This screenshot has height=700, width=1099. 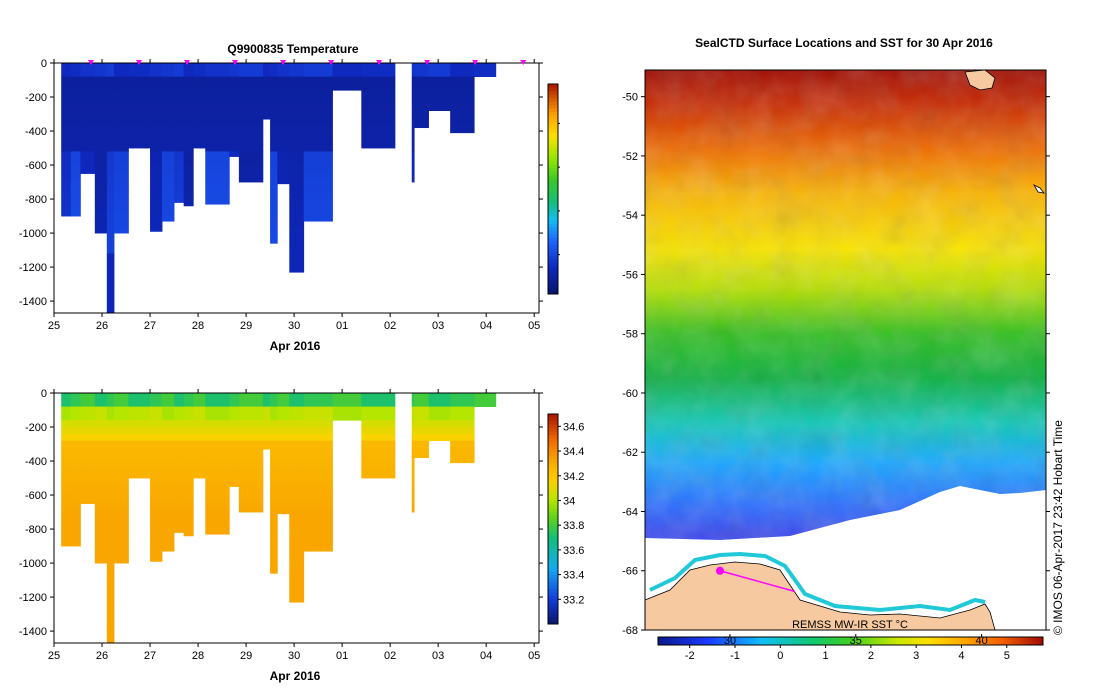 What do you see at coordinates (54, 656) in the screenshot?
I see `x-tick-label: 25` at bounding box center [54, 656].